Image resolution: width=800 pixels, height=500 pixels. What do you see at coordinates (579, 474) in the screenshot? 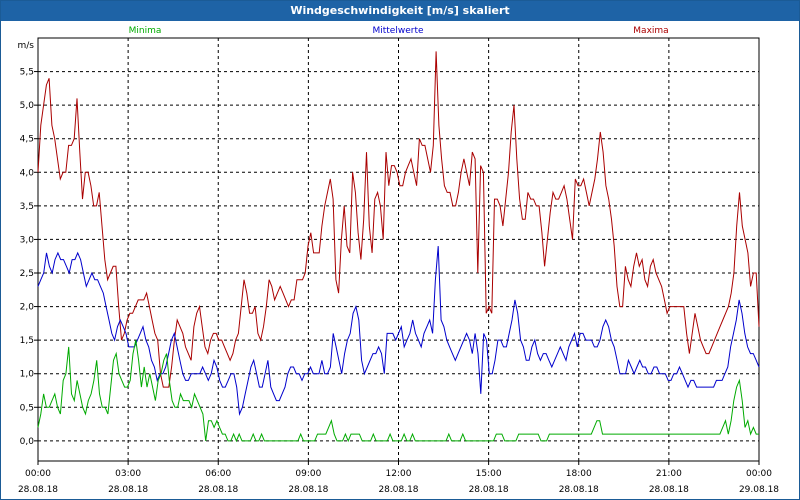
I see `x-tick-time-label: 18:00` at bounding box center [579, 474].